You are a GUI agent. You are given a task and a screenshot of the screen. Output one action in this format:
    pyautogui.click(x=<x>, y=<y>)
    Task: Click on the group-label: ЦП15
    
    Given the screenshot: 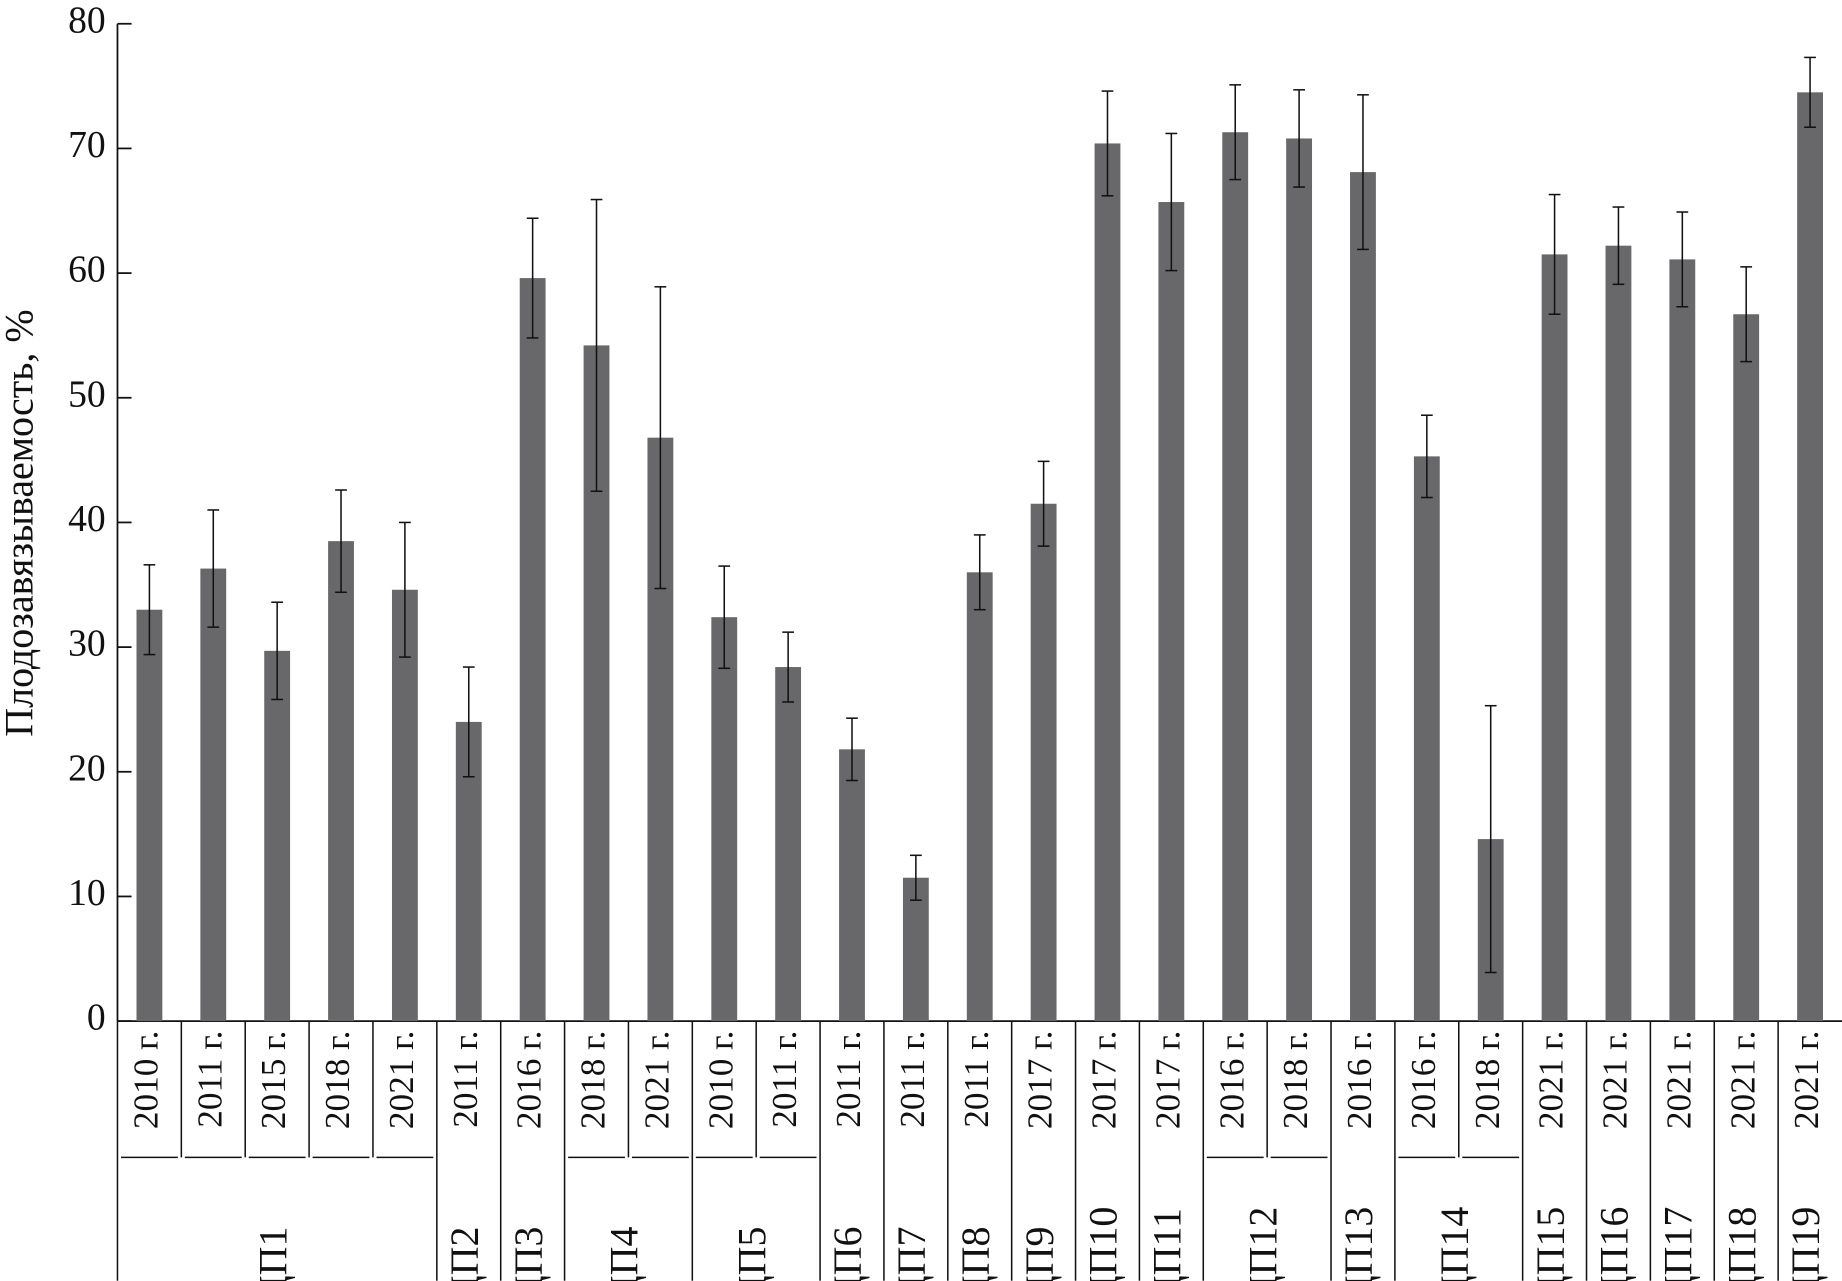 What is the action you would take?
    pyautogui.click(x=1550, y=1244)
    